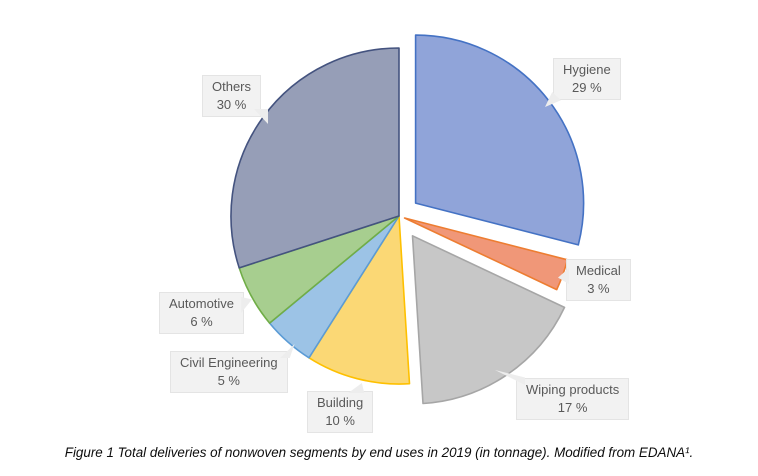  Describe the element at coordinates (594, 280) in the screenshot. I see `callout-medical: Medical 3 %` at that location.